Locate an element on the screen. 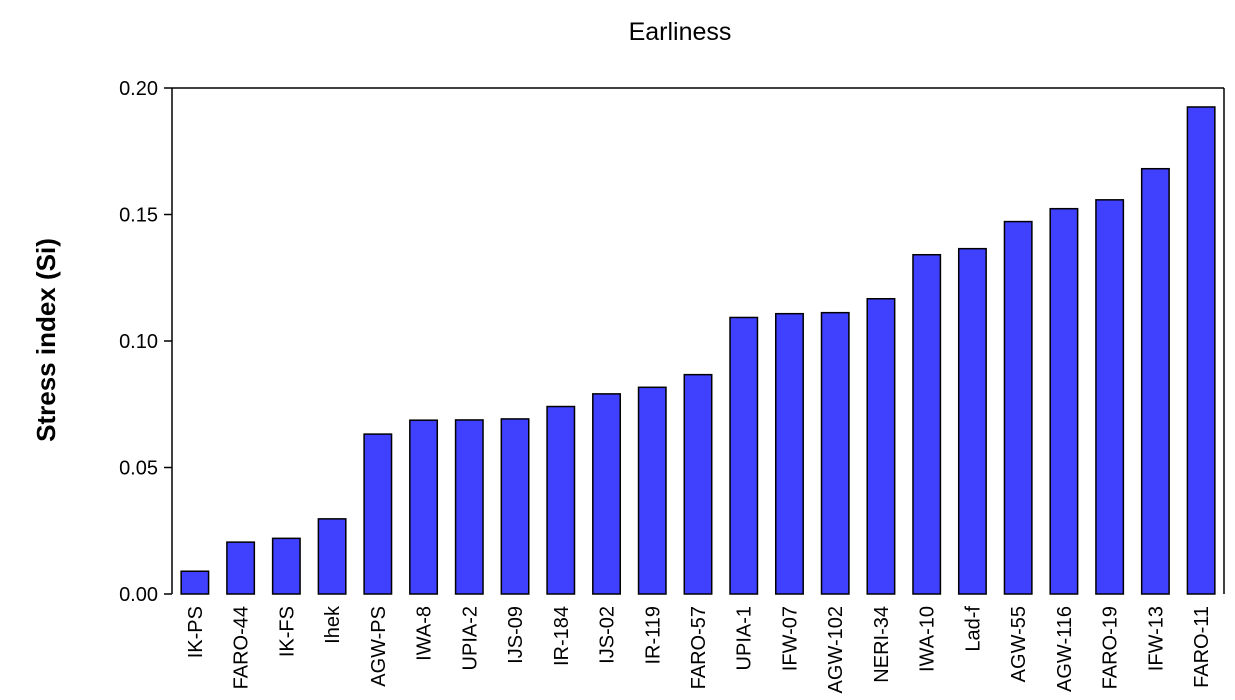 This screenshot has height=700, width=1235. x-tick-label: IR-184 is located at coordinates (562, 636).